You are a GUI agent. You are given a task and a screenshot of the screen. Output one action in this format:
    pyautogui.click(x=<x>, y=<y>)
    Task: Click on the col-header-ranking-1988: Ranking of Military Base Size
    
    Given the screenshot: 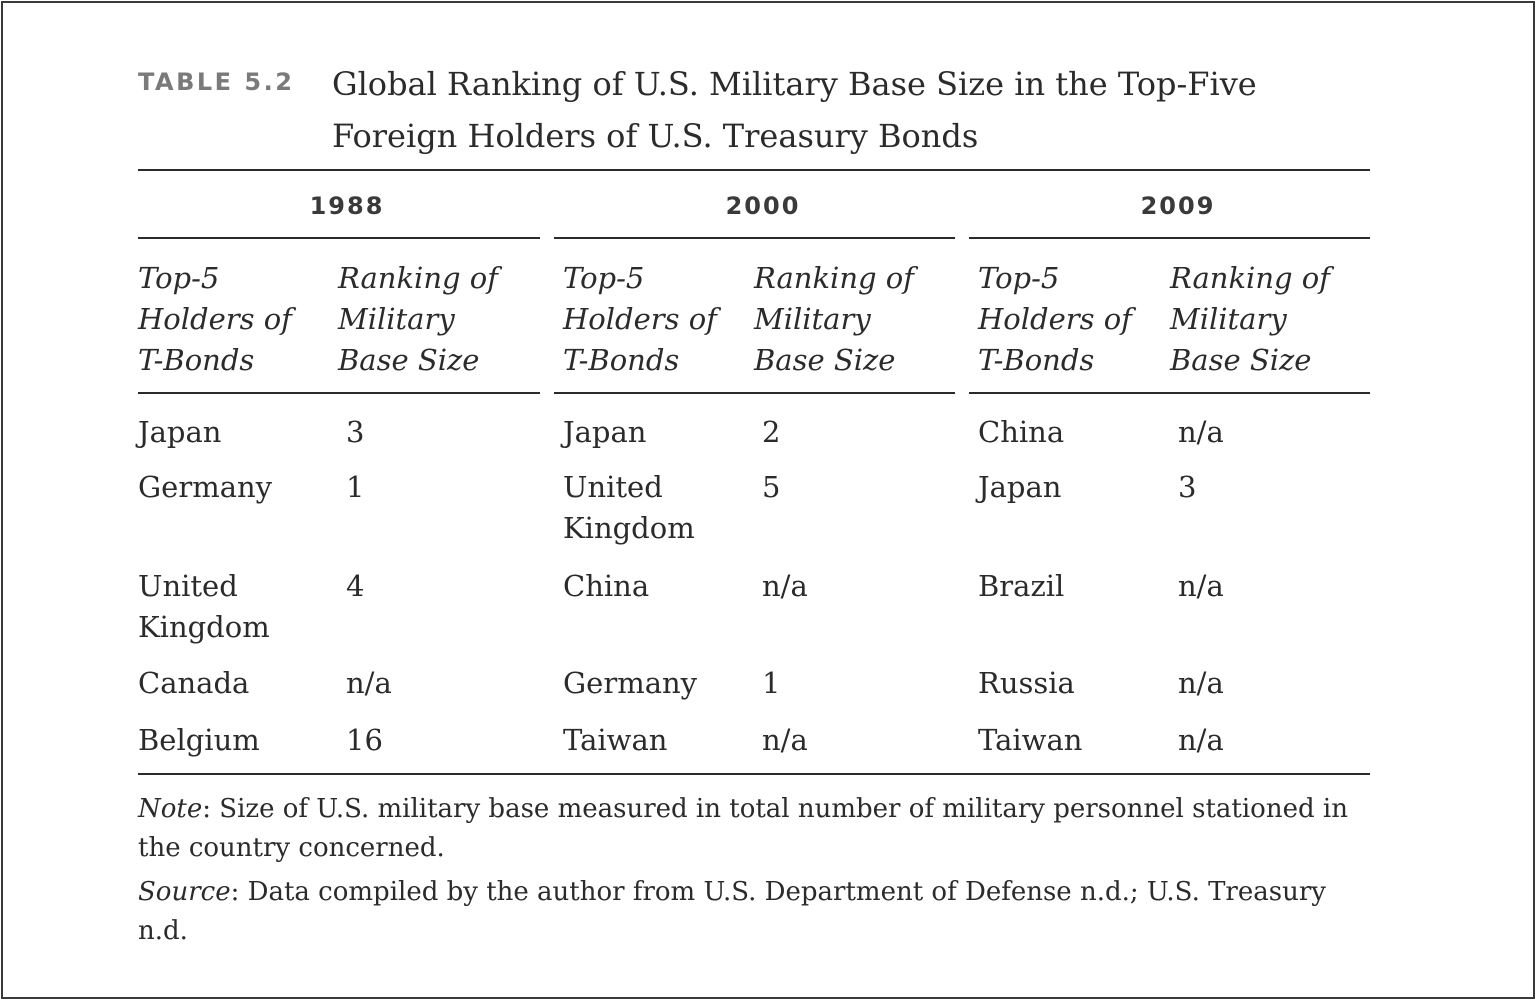 What is the action you would take?
    pyautogui.click(x=418, y=319)
    